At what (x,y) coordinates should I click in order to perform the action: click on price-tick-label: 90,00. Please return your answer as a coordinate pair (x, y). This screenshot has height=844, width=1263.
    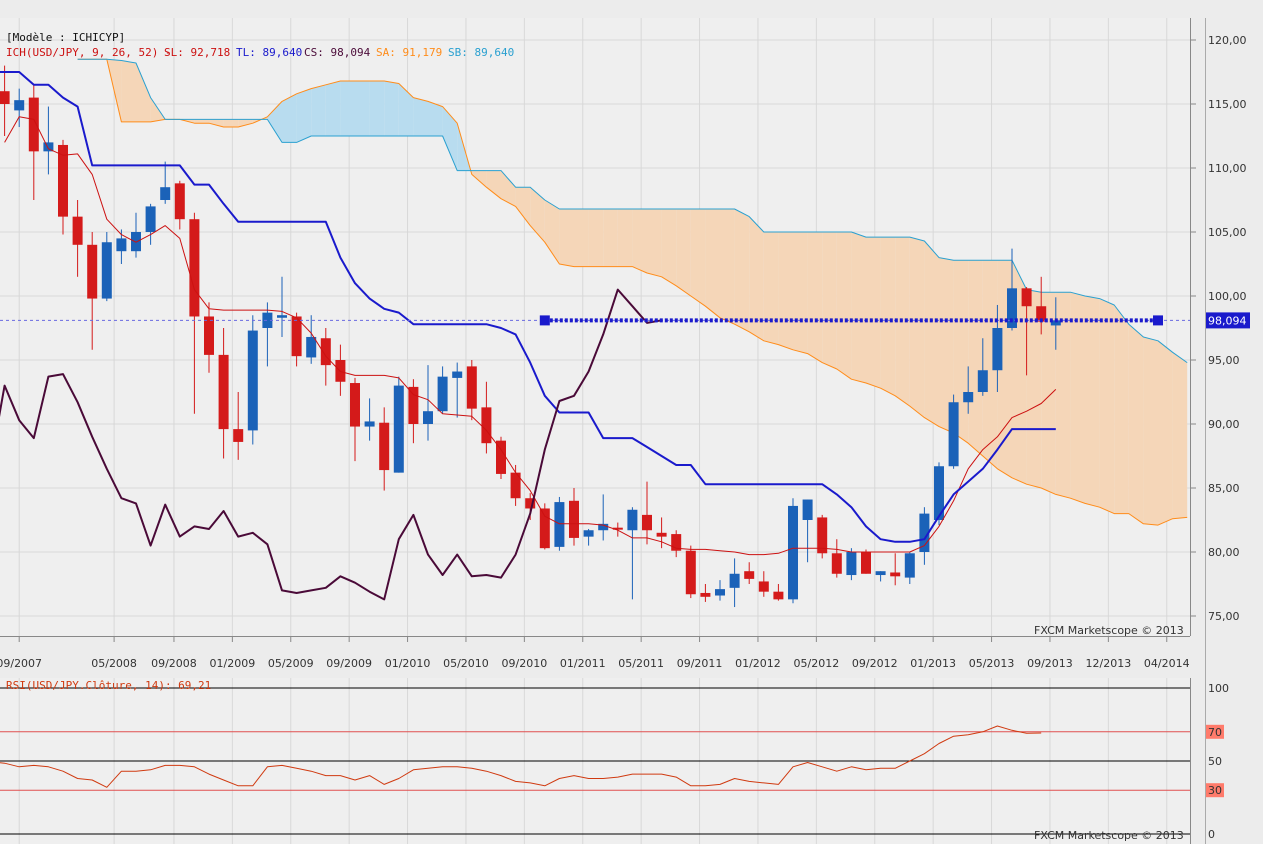
    Looking at the image, I should click on (1224, 424).